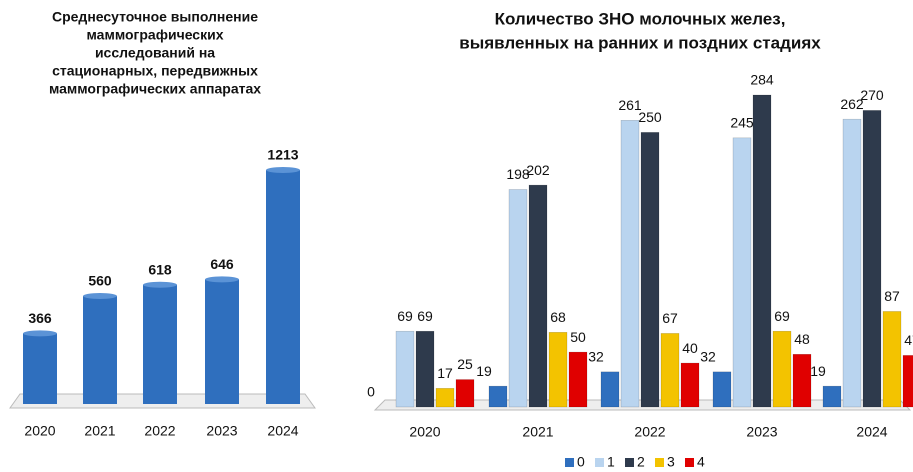 The width and height of the screenshot is (913, 472). Describe the element at coordinates (155, 89) in the screenshot. I see `chart-title: маммографических аппаратах` at that location.